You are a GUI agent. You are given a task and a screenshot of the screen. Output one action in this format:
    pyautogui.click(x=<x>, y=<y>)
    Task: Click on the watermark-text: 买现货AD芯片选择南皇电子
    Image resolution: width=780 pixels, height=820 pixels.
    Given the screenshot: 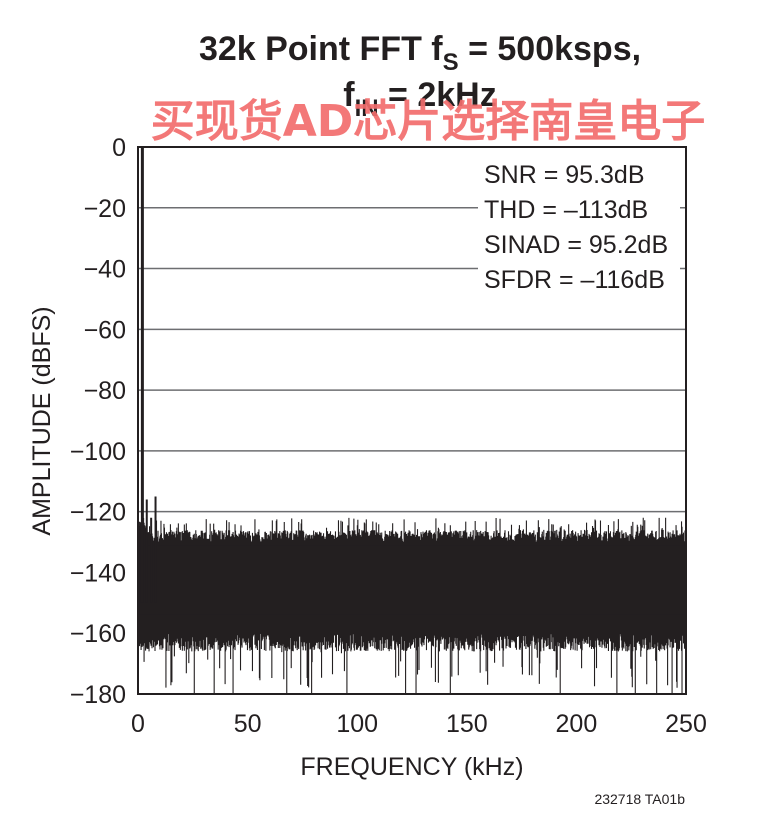 What is the action you would take?
    pyautogui.click(x=428, y=121)
    